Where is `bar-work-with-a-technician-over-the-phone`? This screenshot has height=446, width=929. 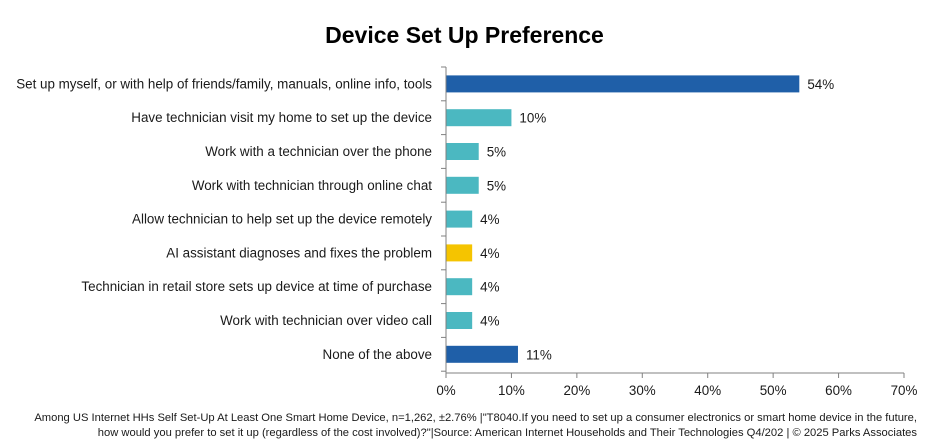 bar-work-with-a-technician-over-the-phone is located at coordinates (462, 151).